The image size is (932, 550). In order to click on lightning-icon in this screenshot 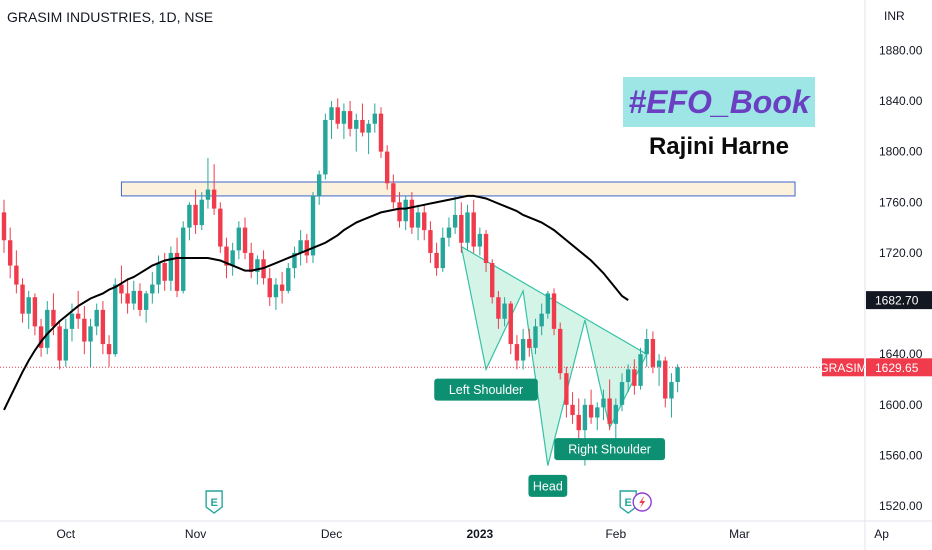, I will do `click(642, 502)`.